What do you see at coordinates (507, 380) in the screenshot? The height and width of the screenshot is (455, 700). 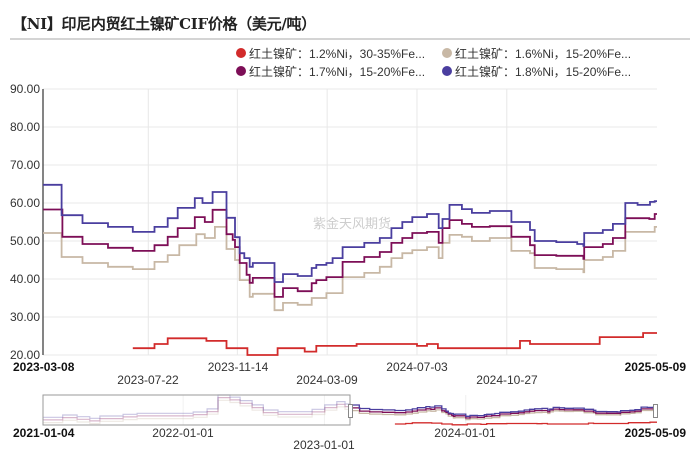 I see `x-tick-label: 2024-10-27` at bounding box center [507, 380].